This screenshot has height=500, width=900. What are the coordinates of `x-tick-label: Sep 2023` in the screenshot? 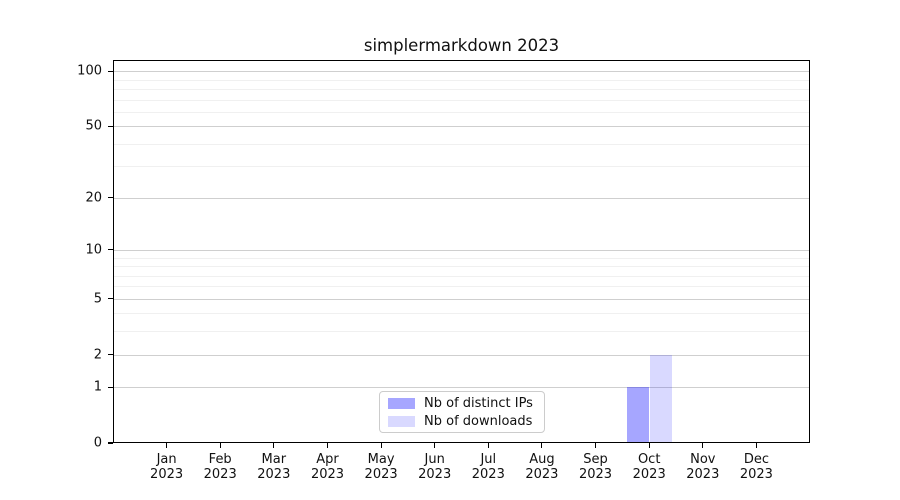 It's located at (595, 467).